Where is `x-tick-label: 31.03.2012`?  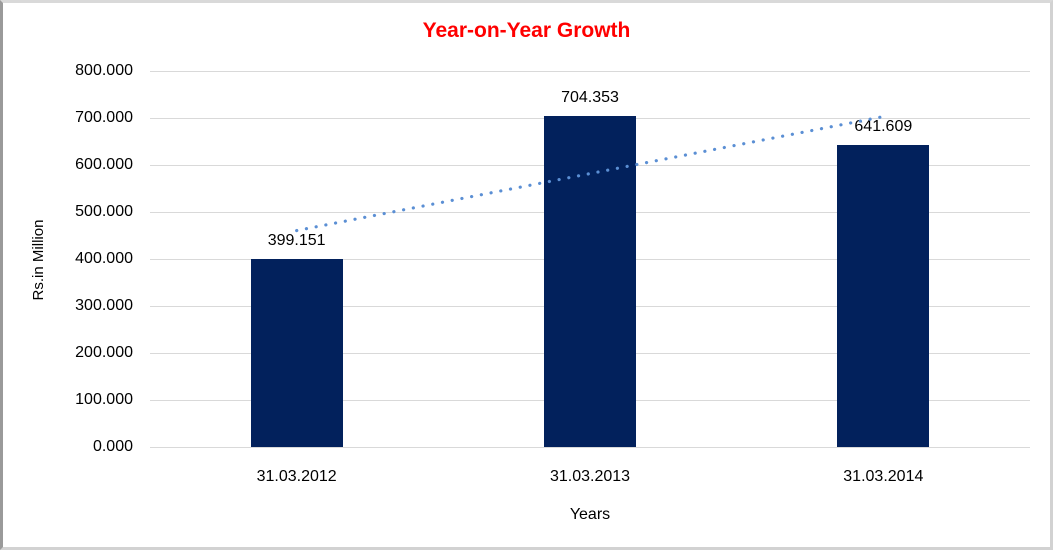 x-tick-label: 31.03.2012 is located at coordinates (296, 476).